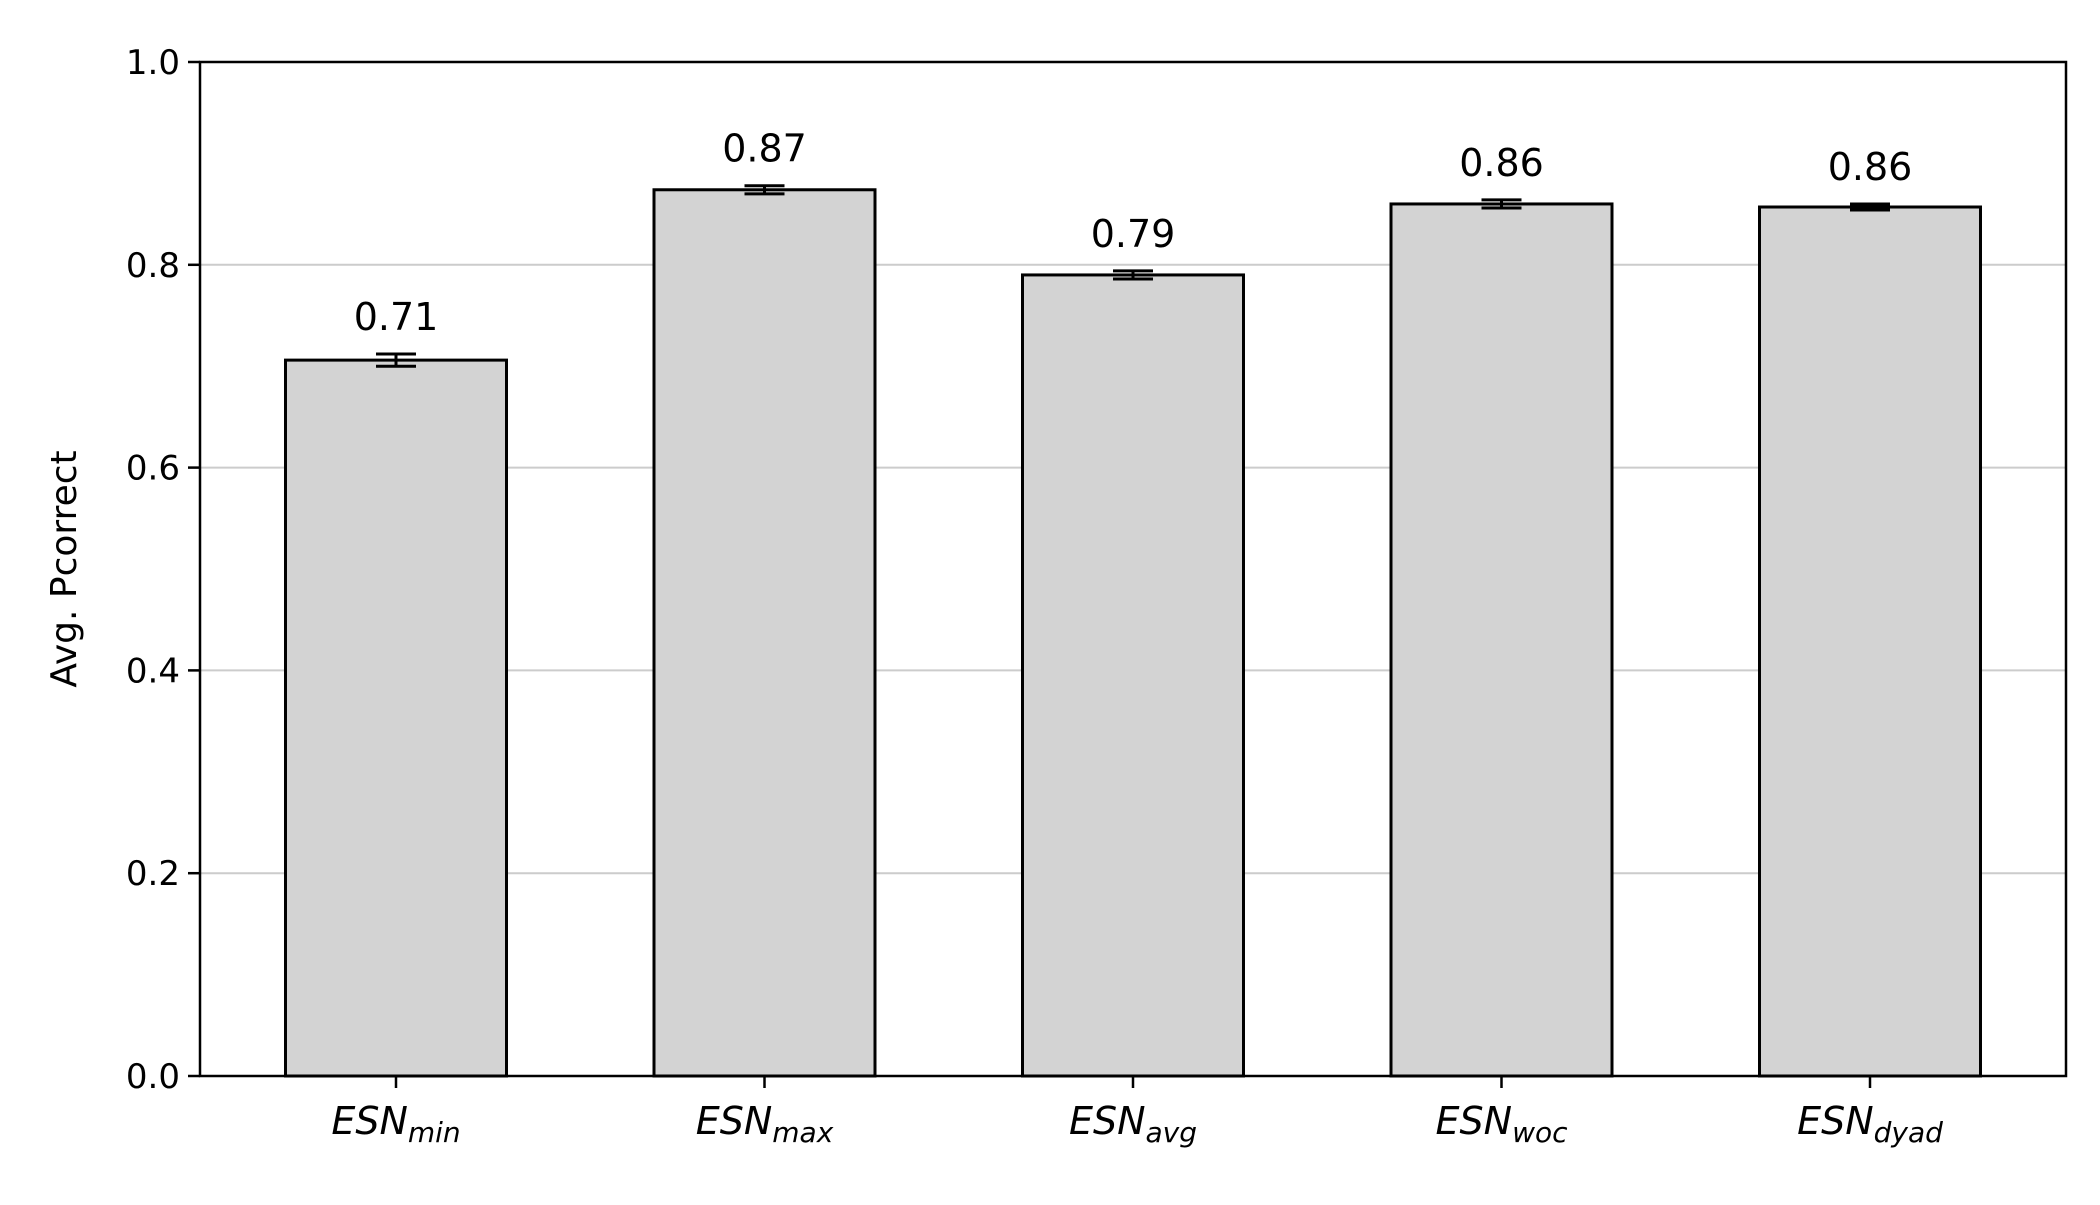 This screenshot has width=2100, height=1205. What do you see at coordinates (153, 266) in the screenshot?
I see `y-tick-label: 0.8` at bounding box center [153, 266].